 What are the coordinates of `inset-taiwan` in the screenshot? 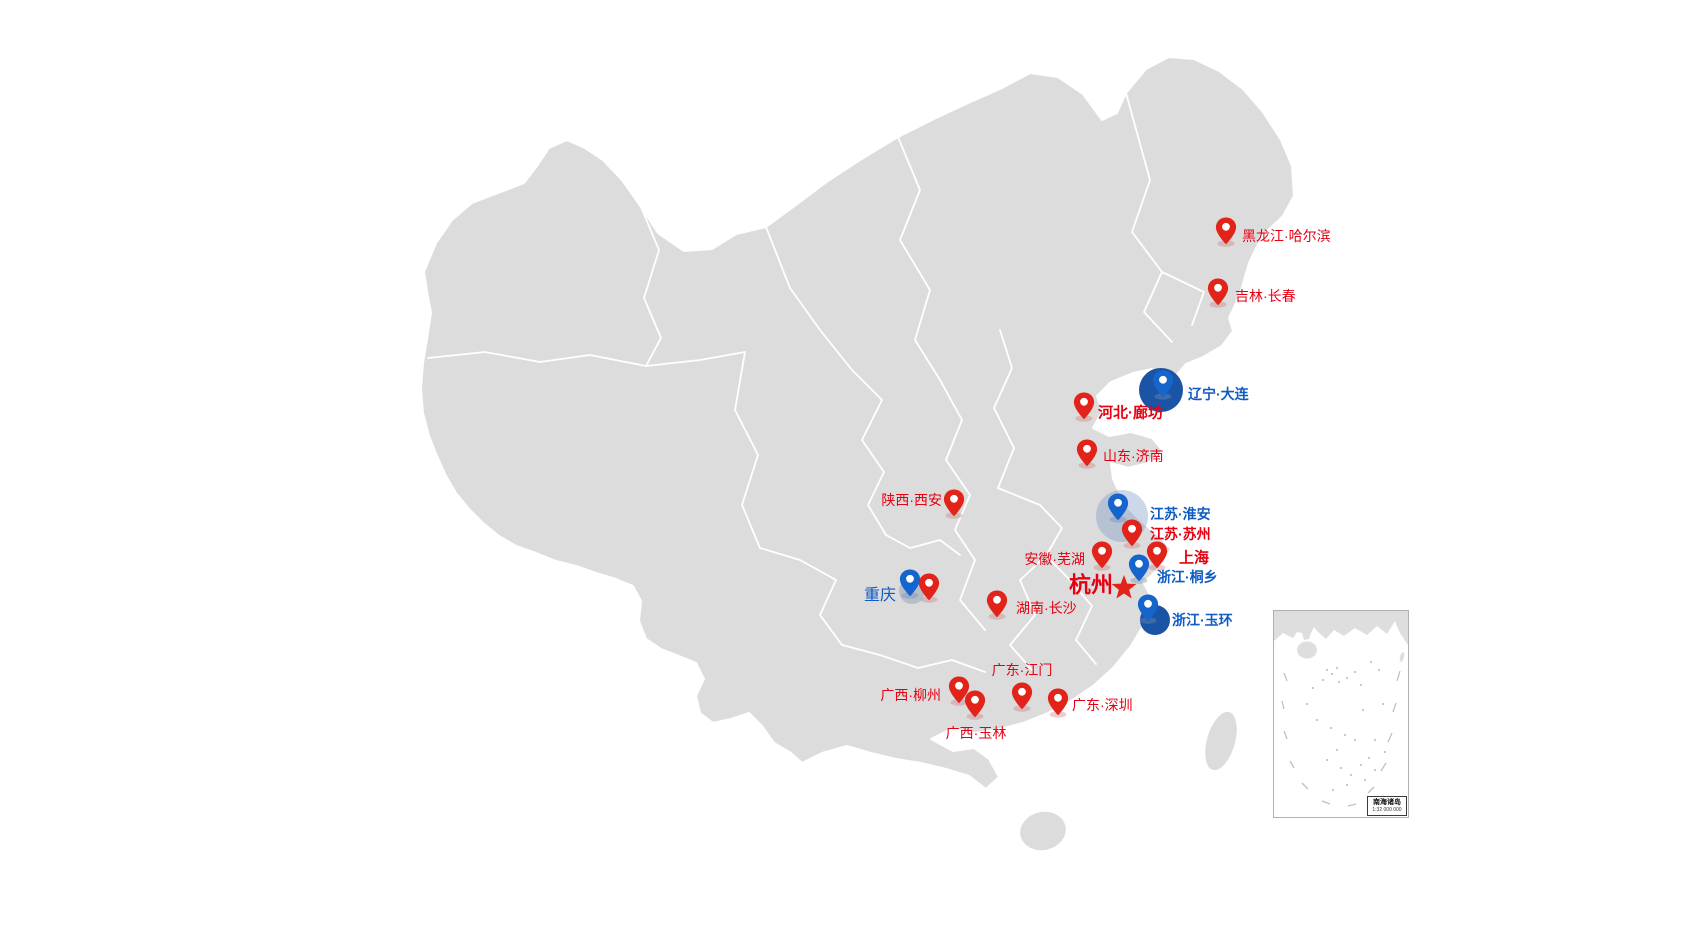 It's located at (1401, 628).